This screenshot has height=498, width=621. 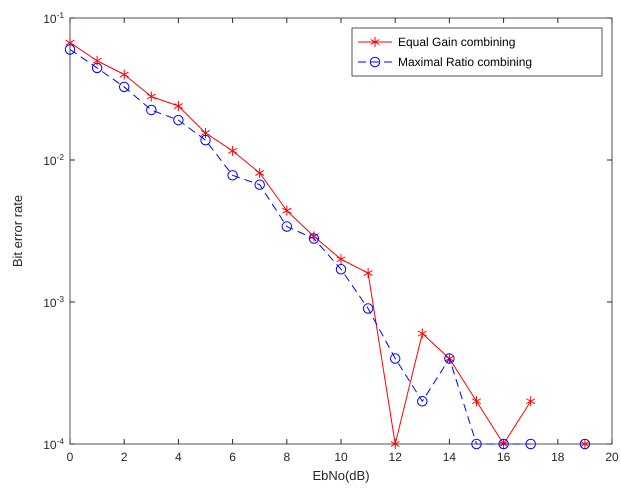 What do you see at coordinates (341, 457) in the screenshot?
I see `x-tick-label: 10` at bounding box center [341, 457].